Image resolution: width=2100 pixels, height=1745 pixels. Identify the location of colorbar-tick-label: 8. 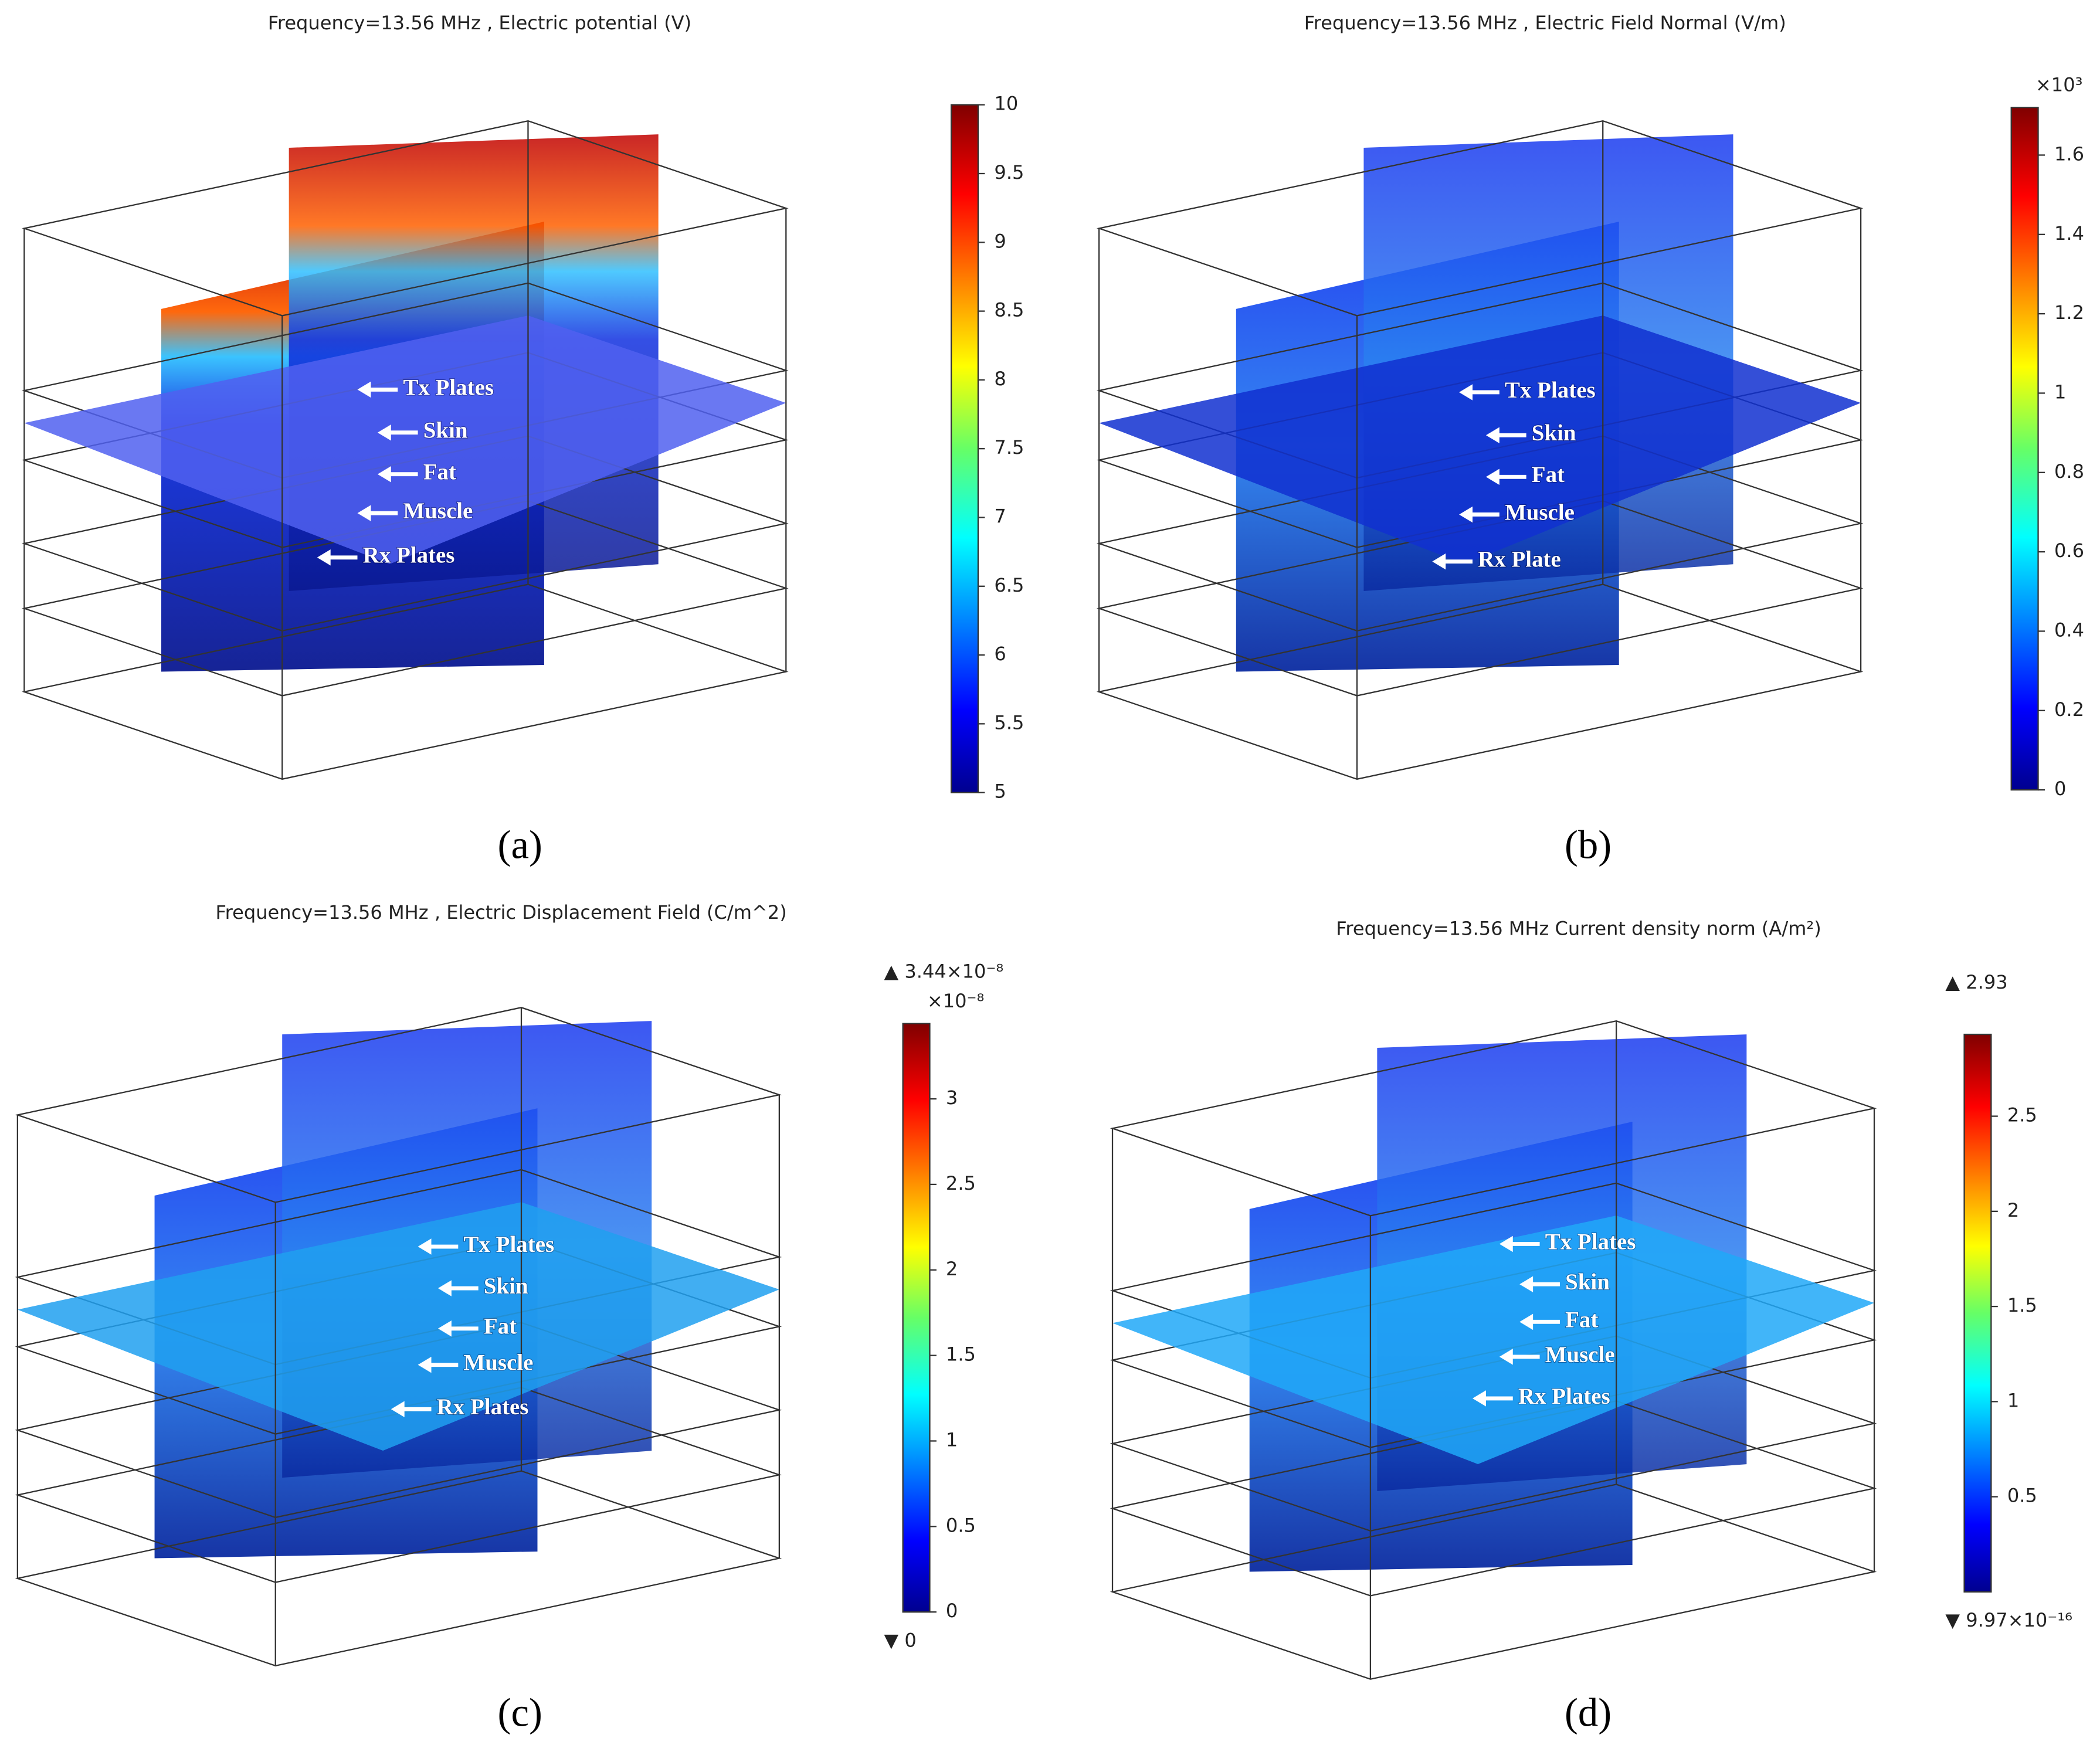
(1000, 379).